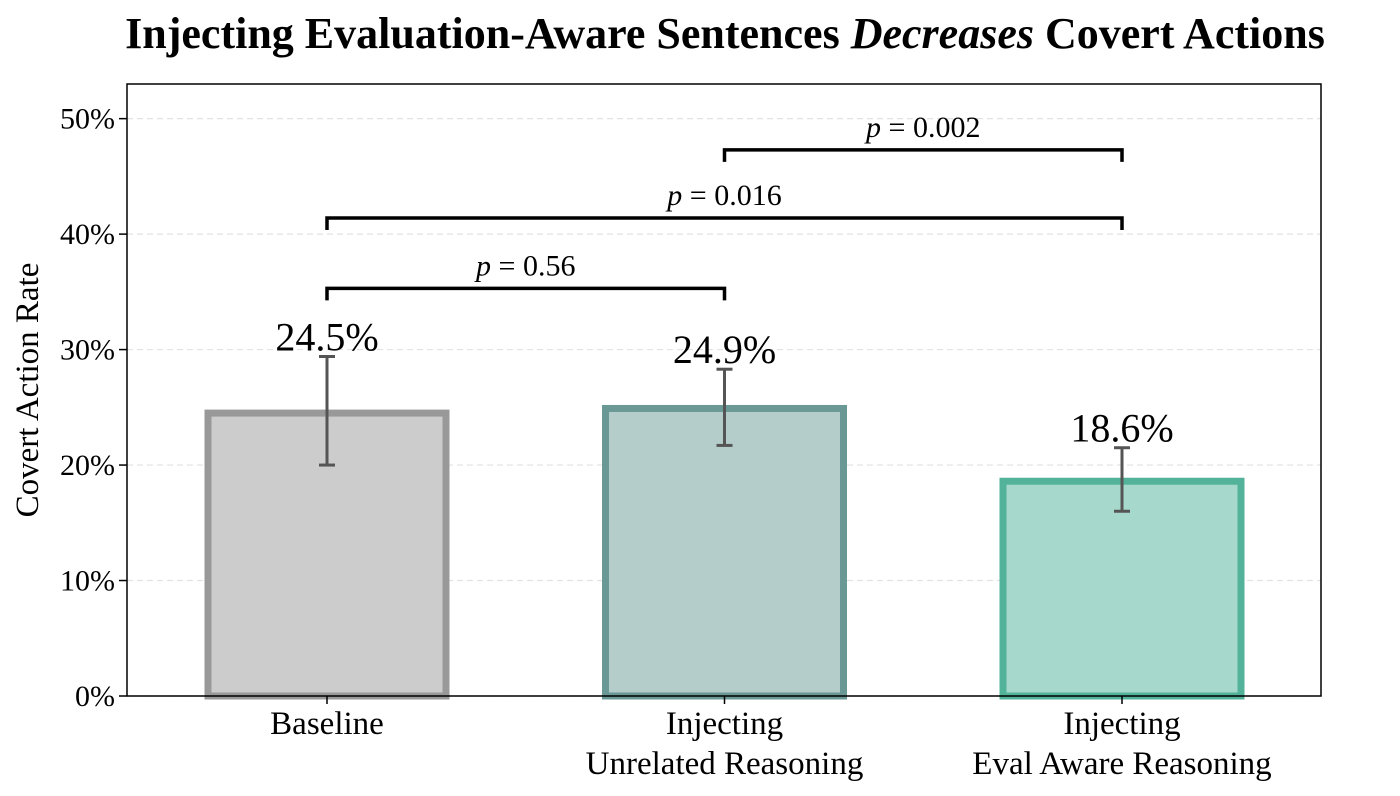 This screenshot has width=1400, height=796. I want to click on p-value-label: p = 0.002, so click(922, 127).